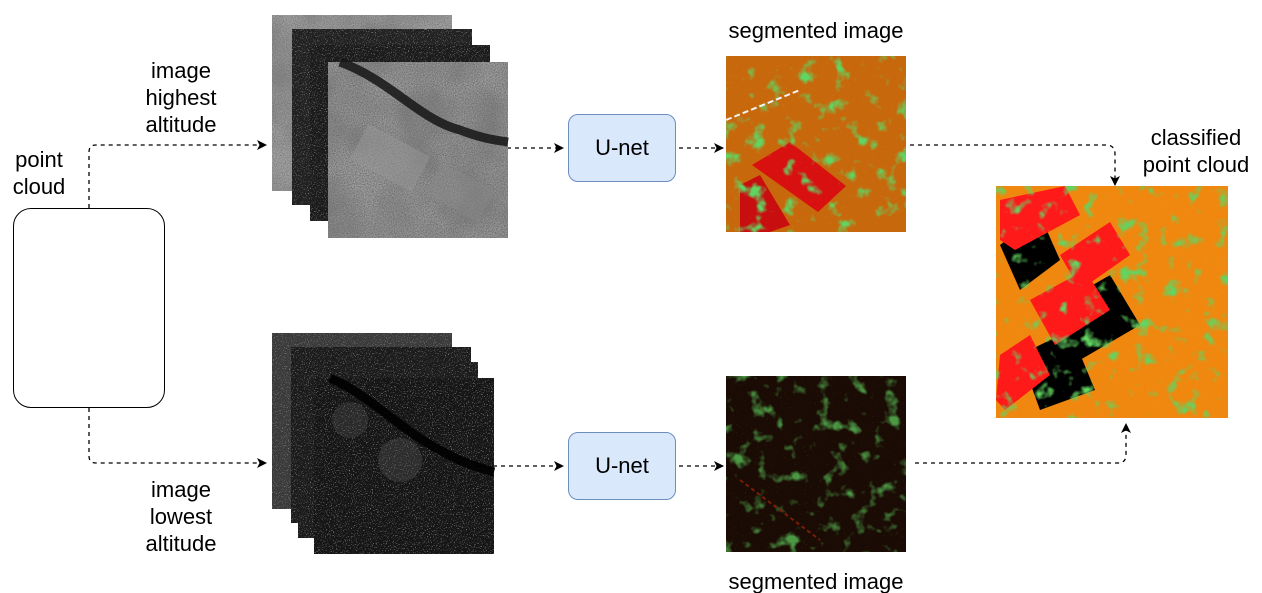 This screenshot has height=593, width=1262. I want to click on arrow-to-bottom-stack, so click(177, 438).